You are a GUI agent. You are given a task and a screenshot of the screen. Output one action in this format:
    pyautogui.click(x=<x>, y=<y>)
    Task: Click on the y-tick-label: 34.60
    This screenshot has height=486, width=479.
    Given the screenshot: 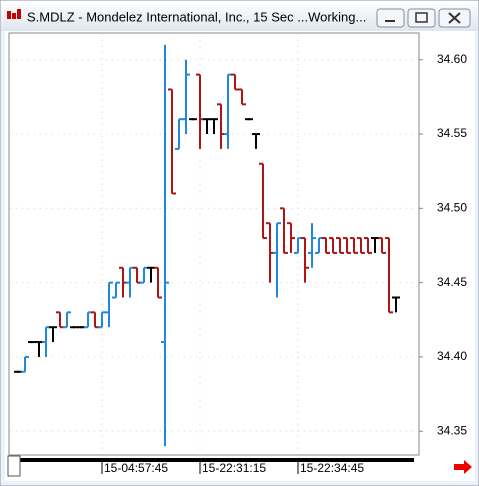 What is the action you would take?
    pyautogui.click(x=452, y=59)
    